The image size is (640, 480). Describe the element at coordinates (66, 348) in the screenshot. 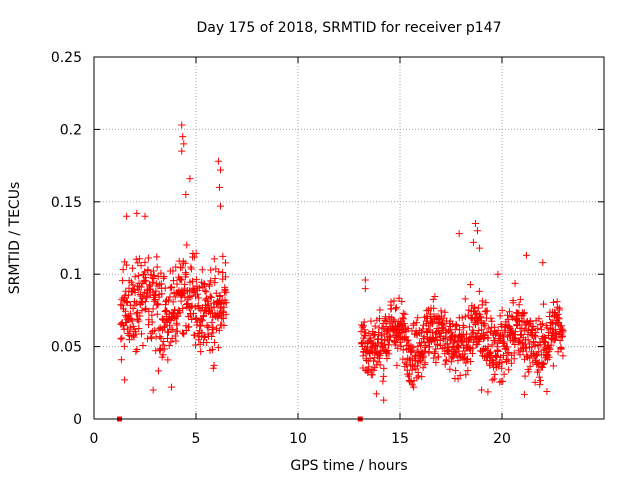

I see `y-tick-label: 0.05` at that location.